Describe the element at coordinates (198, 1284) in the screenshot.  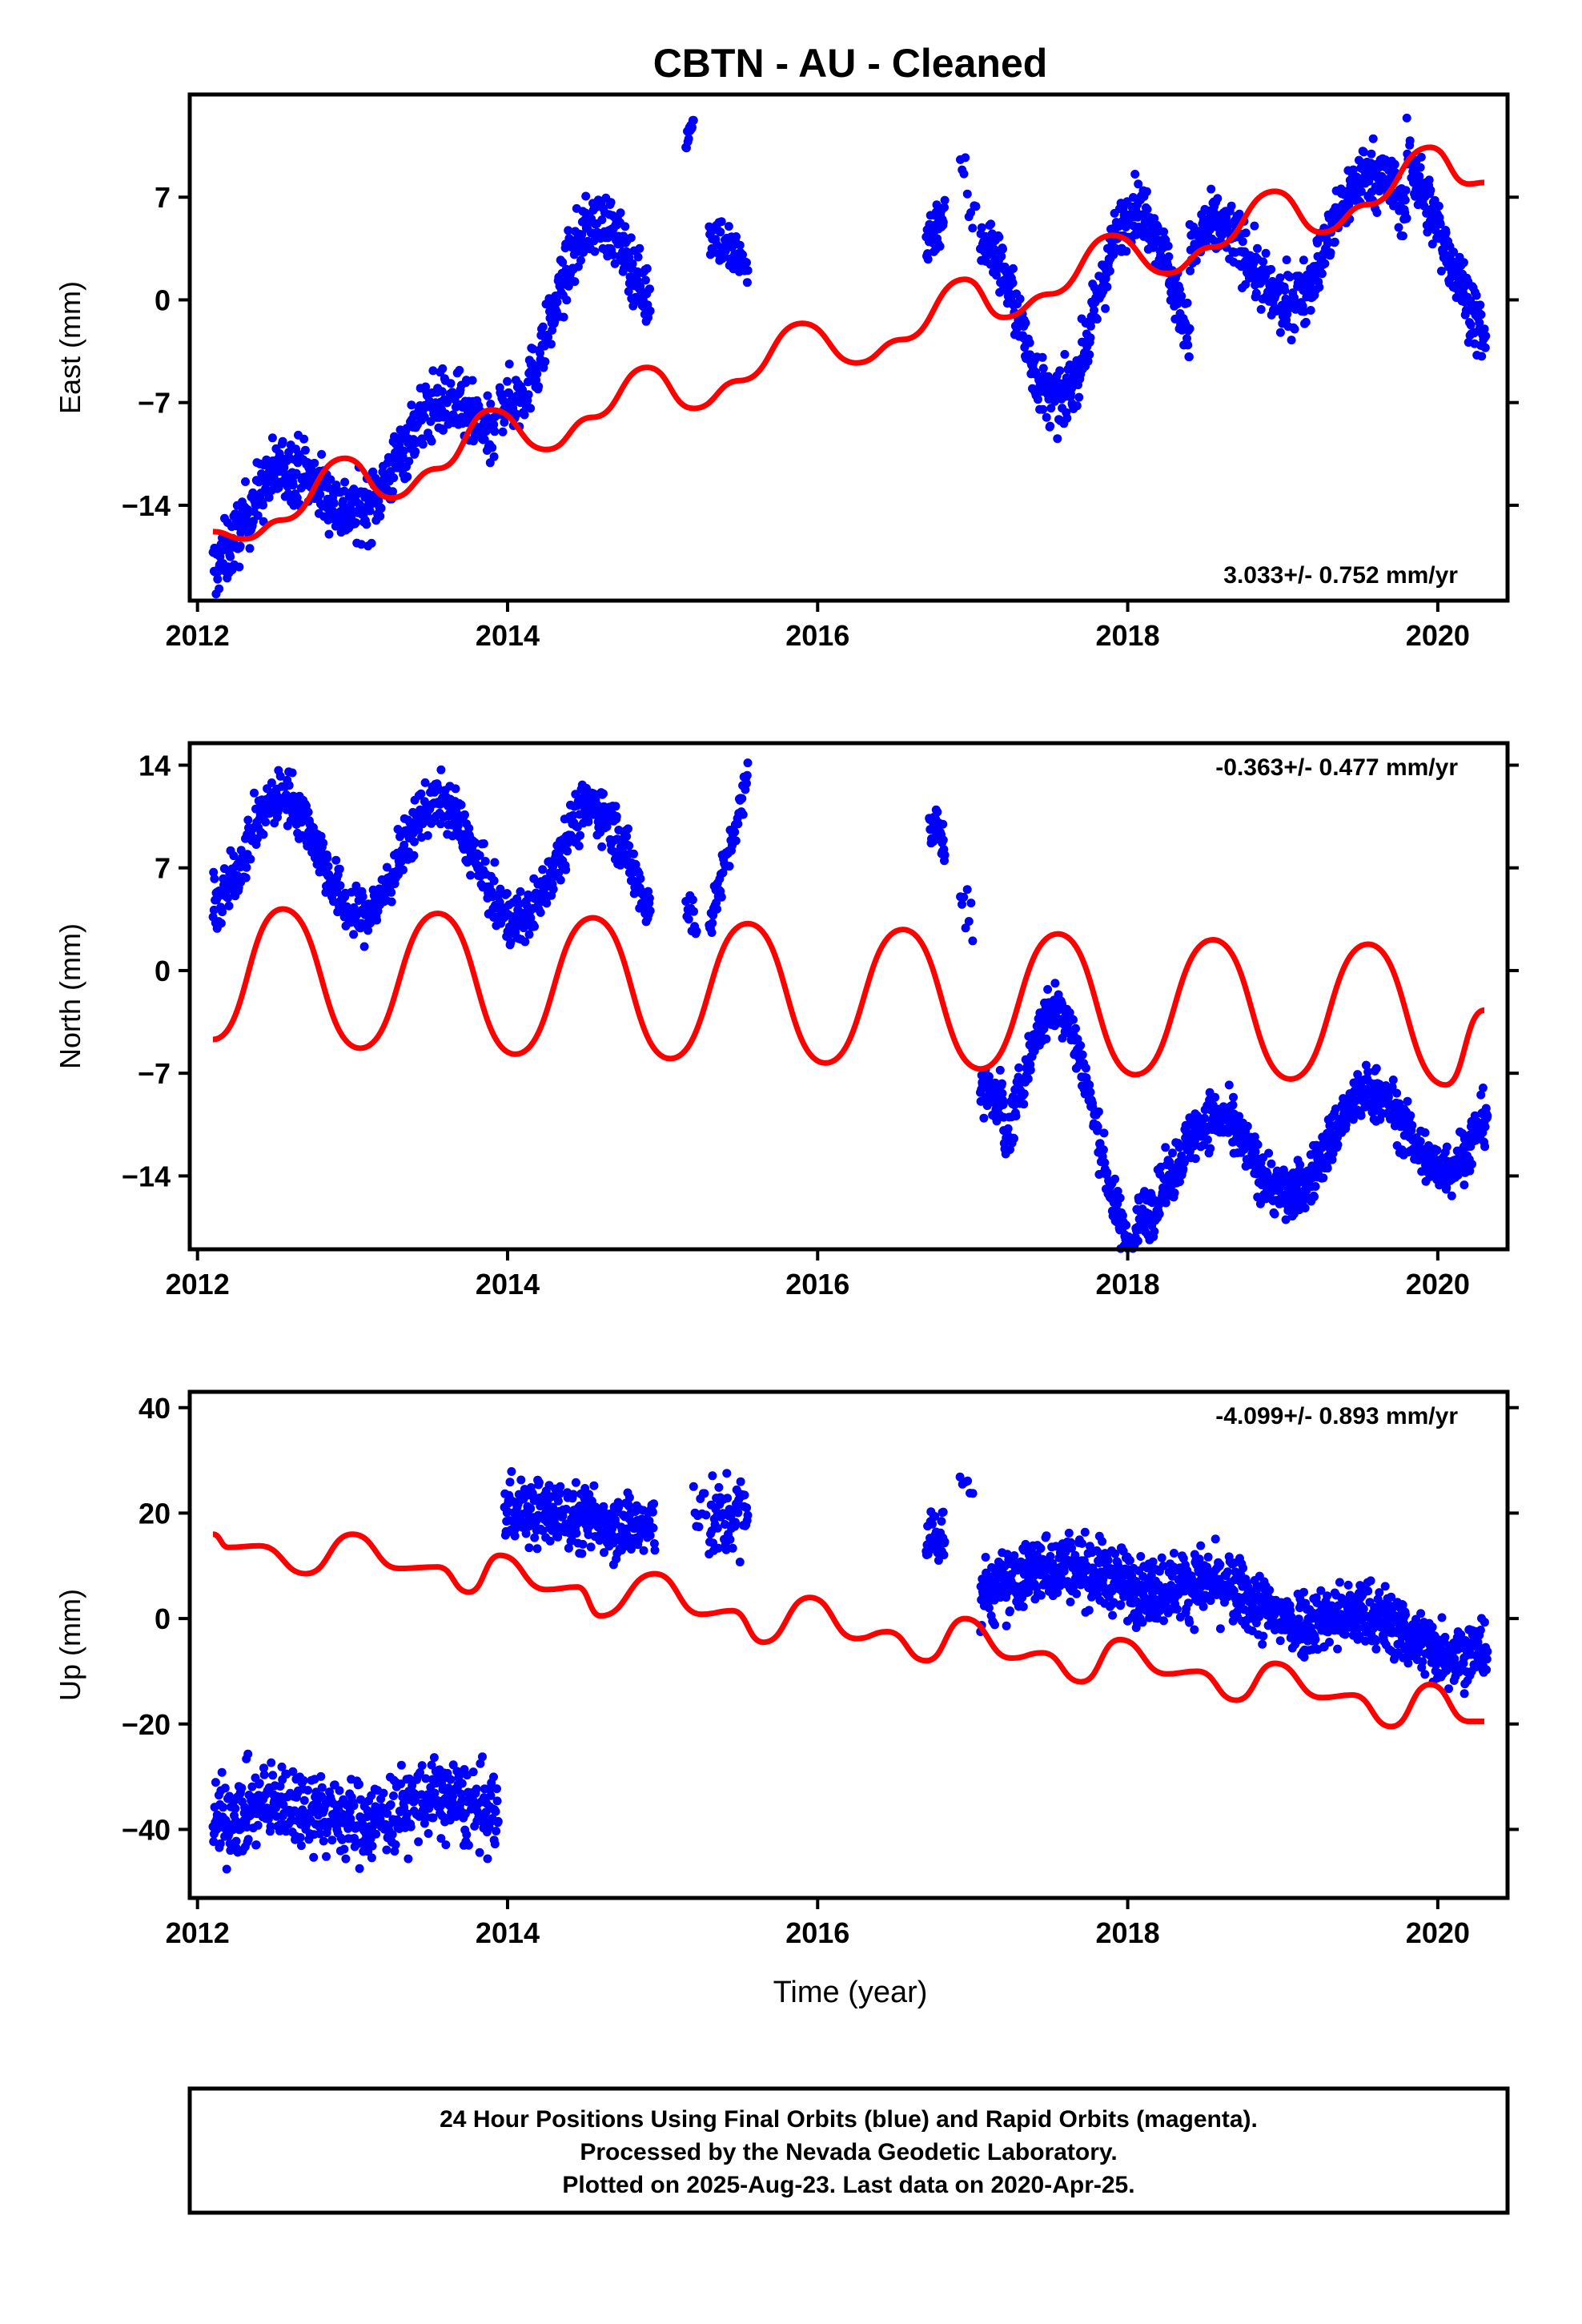
I see `north-x-tick-label-2012: 2012` at that location.